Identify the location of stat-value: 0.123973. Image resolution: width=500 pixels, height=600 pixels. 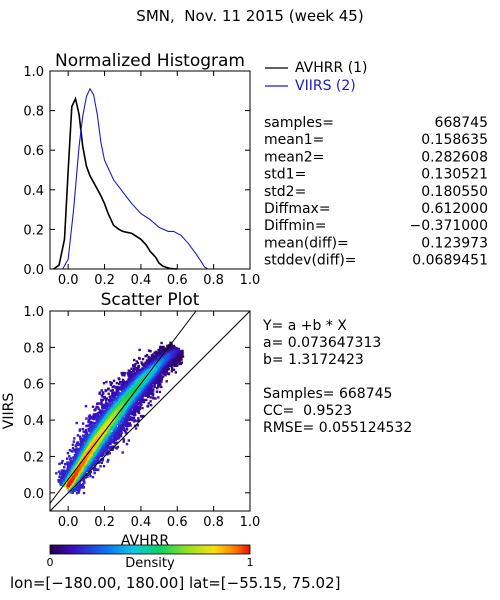
(454, 243).